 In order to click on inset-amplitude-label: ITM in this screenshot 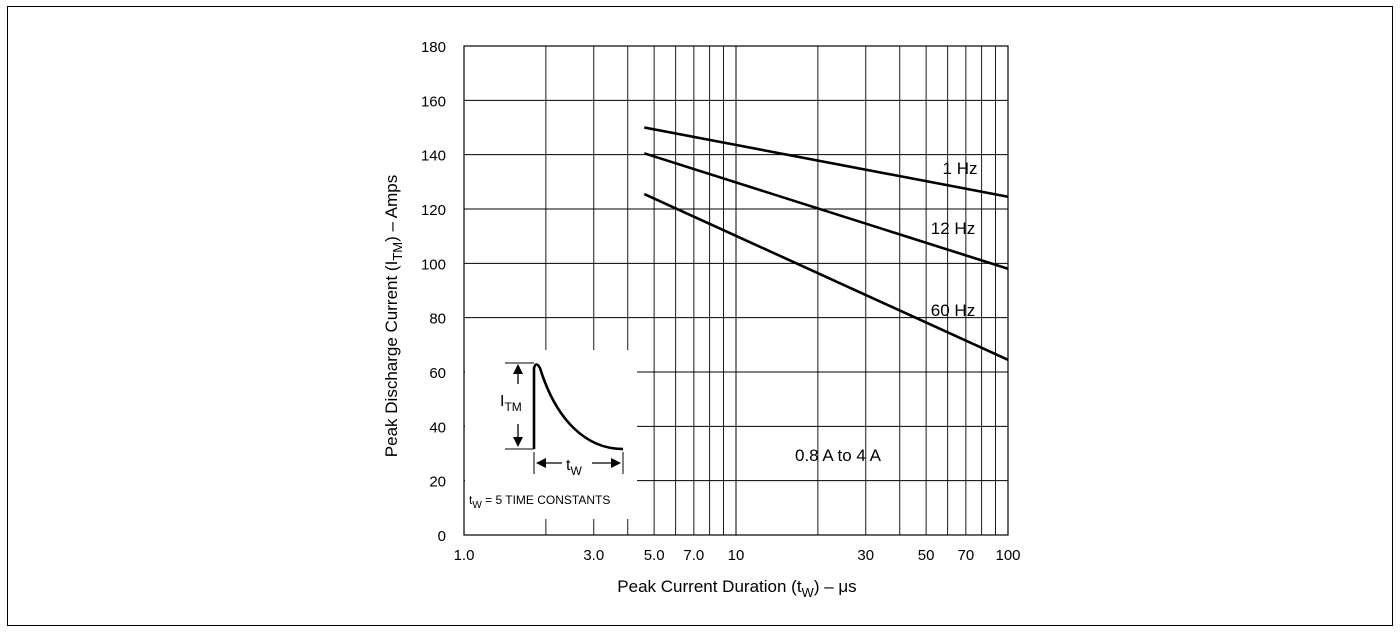, I will do `click(511, 403)`.